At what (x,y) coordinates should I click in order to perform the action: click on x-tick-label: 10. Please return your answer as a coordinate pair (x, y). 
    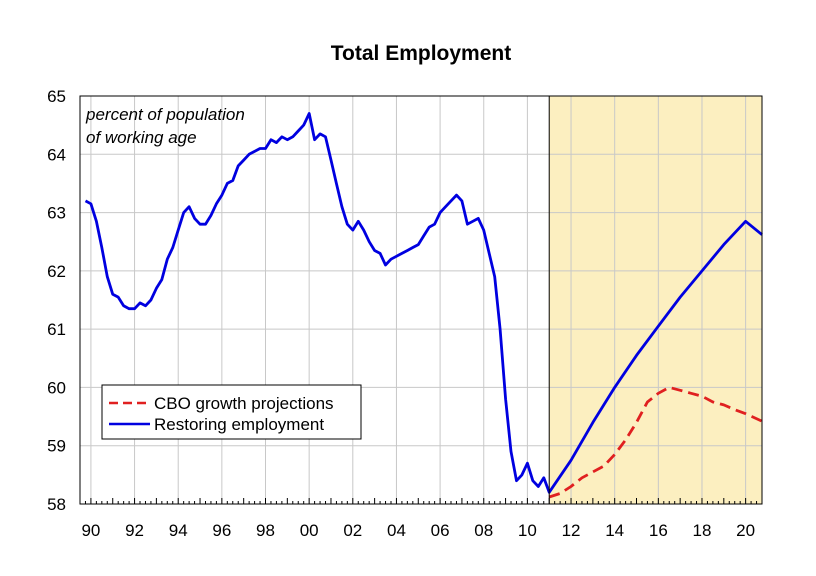
    Looking at the image, I should click on (527, 530).